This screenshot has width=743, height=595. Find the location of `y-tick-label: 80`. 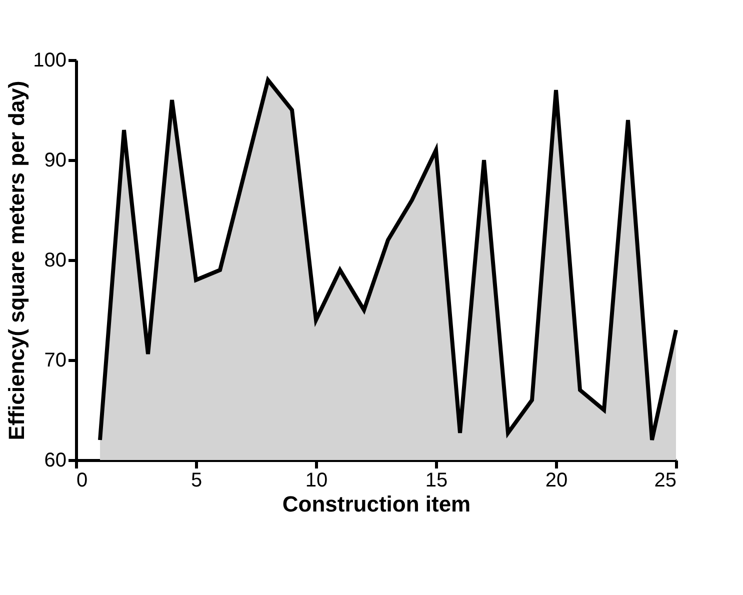

y-tick-label: 80 is located at coordinates (55, 261).